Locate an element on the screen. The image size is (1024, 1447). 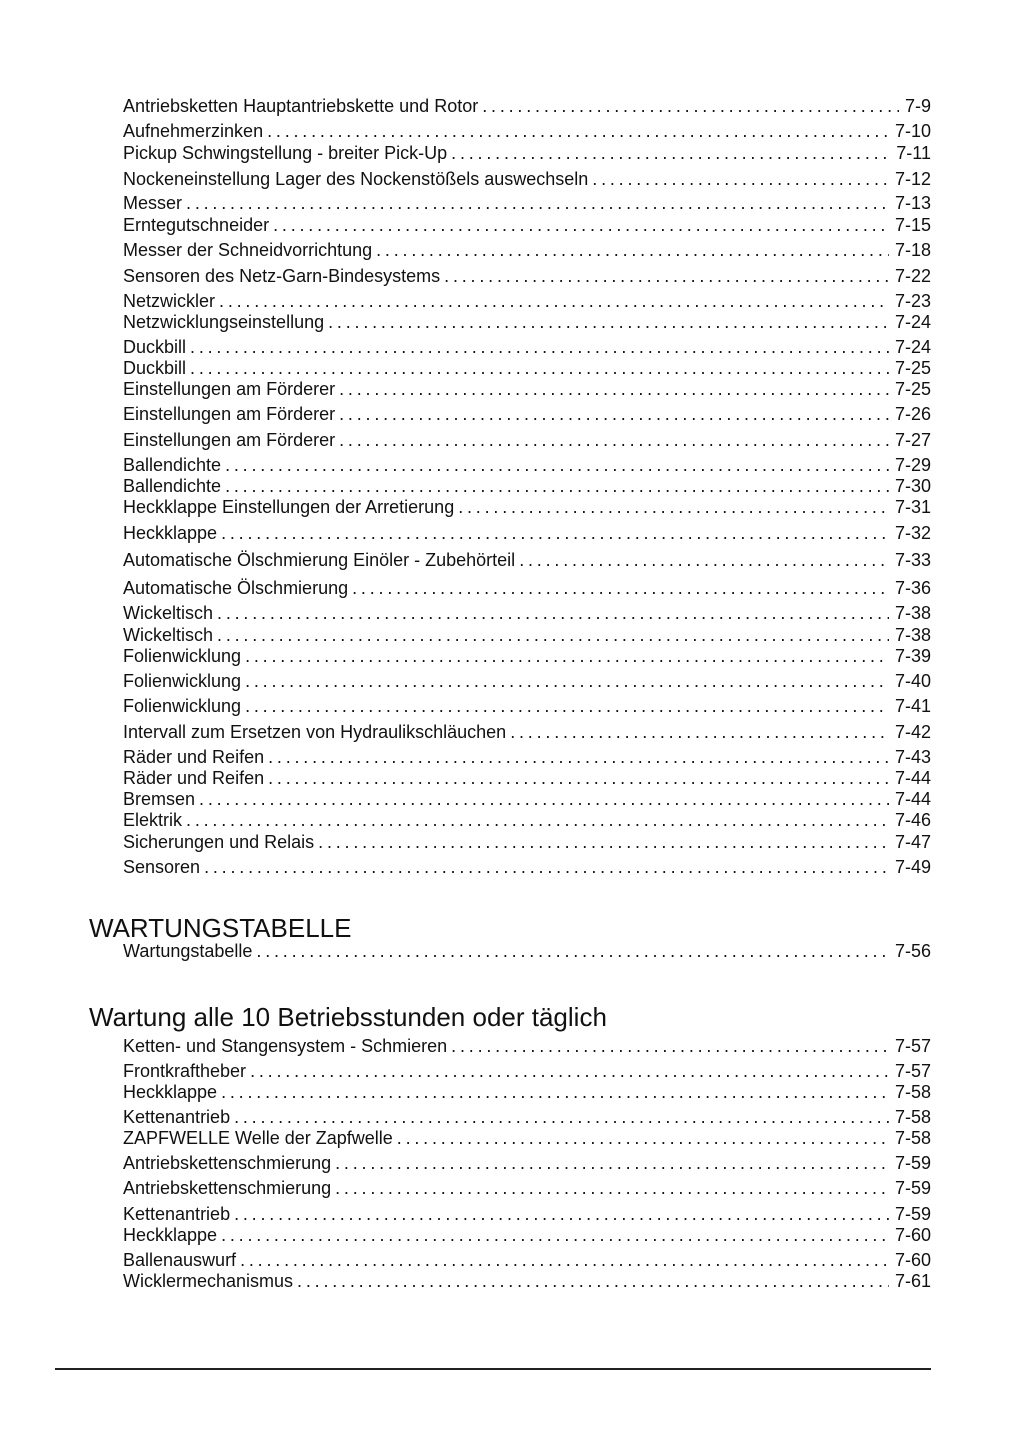
toc-entry-page: 7-31 is located at coordinates (912, 507).